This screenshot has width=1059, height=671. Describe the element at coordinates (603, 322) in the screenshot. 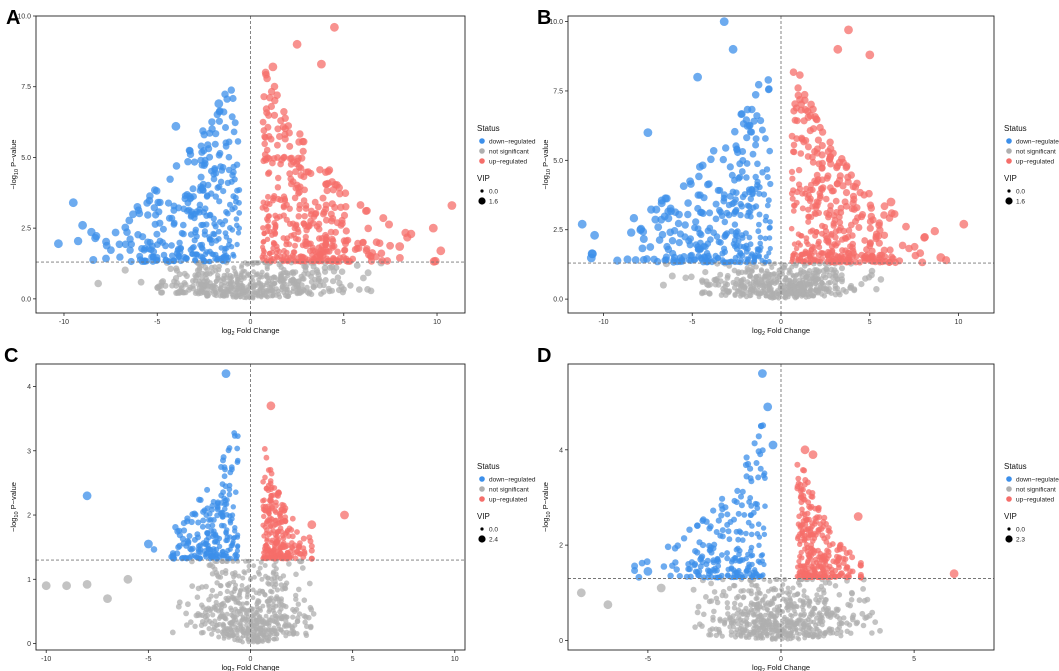

I see `x-tick-label: -10` at that location.